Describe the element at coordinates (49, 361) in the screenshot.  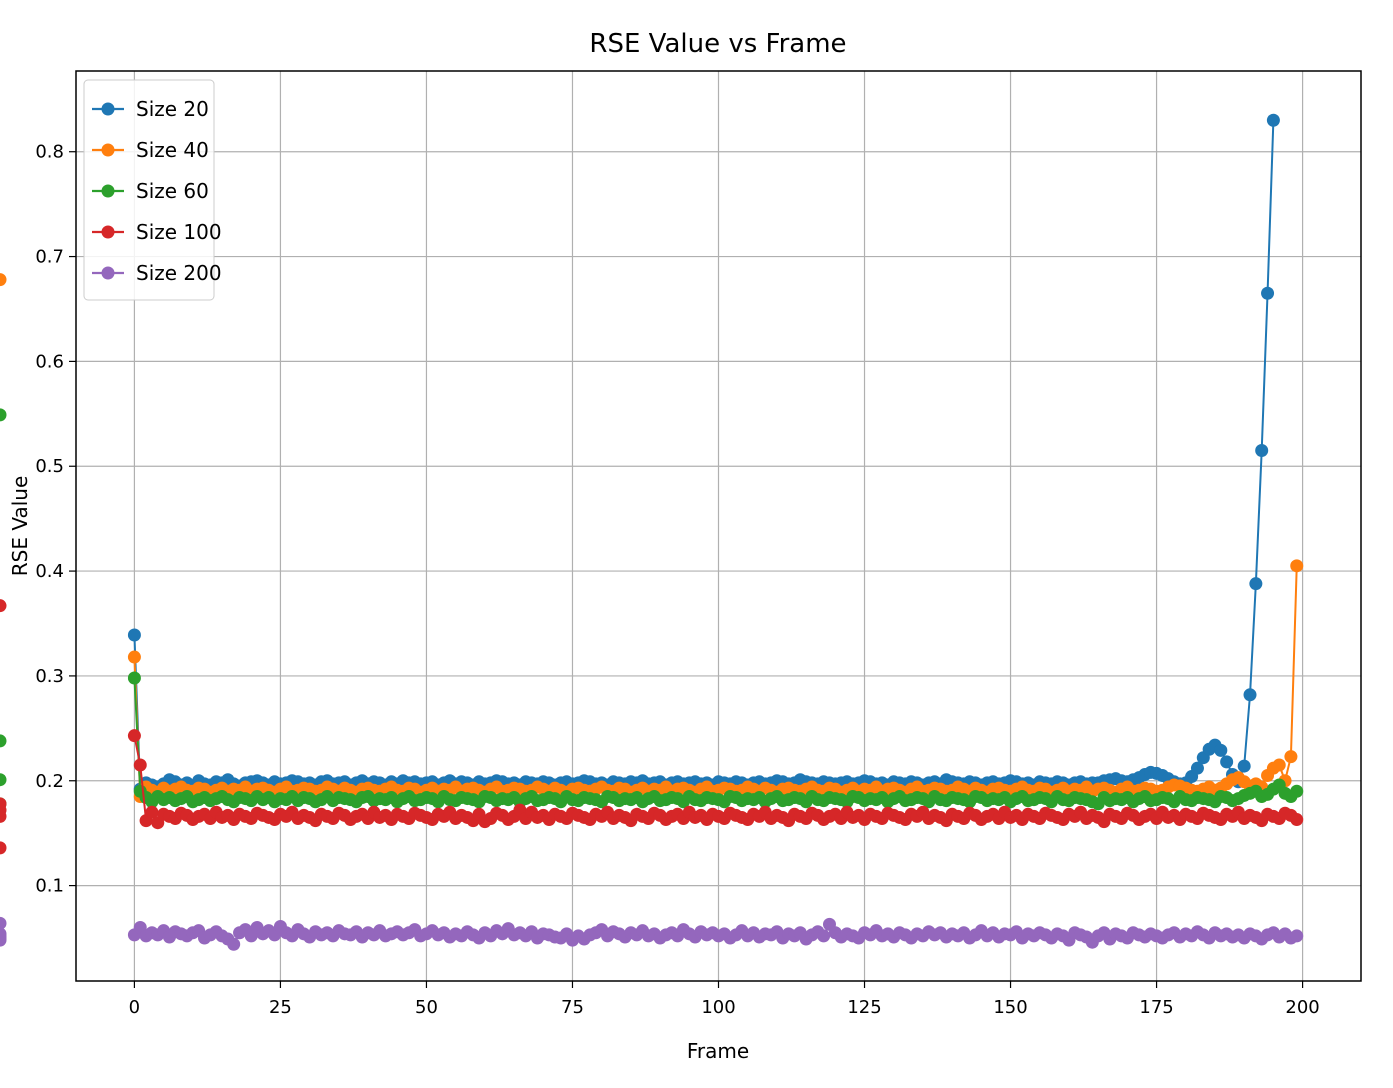
I see `y-tick-label: 0.6` at that location.